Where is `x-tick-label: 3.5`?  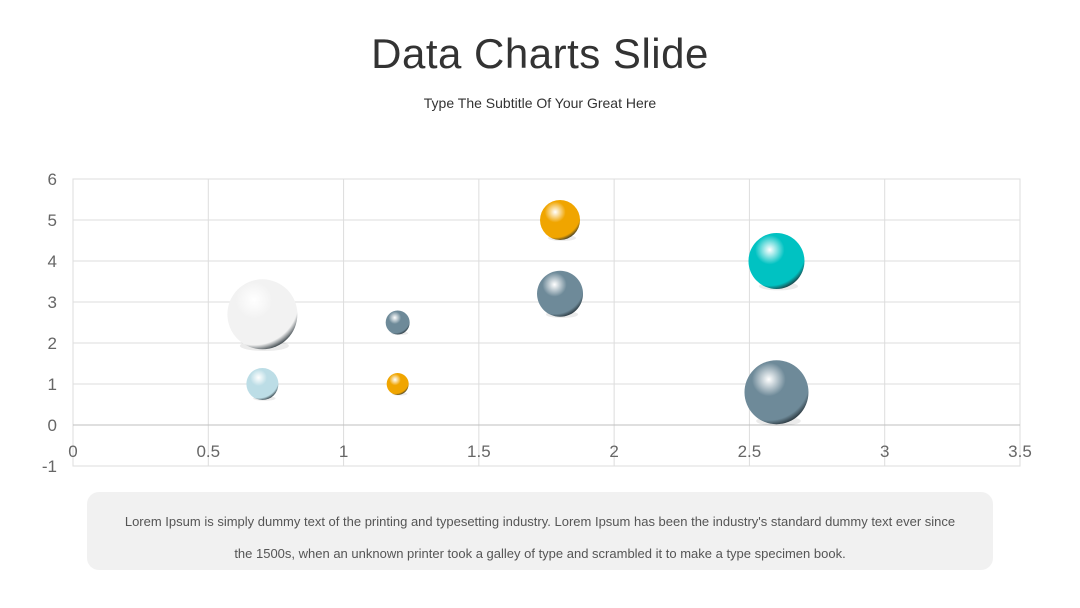
x-tick-label: 3.5 is located at coordinates (1020, 451).